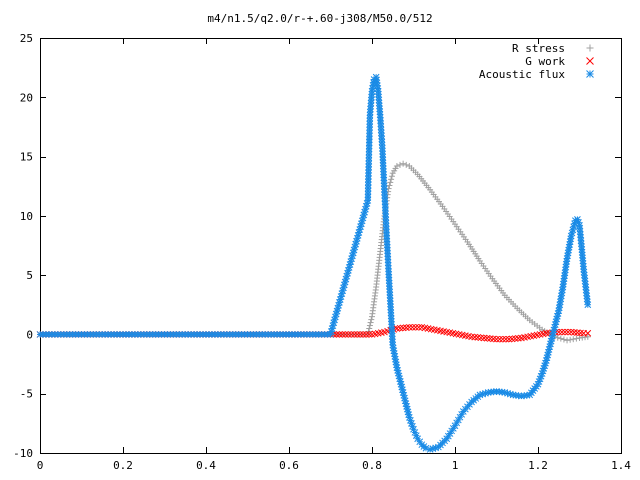 The height and width of the screenshot is (480, 640). Describe the element at coordinates (29, 334) in the screenshot. I see `y-tick-label: 0` at that location.